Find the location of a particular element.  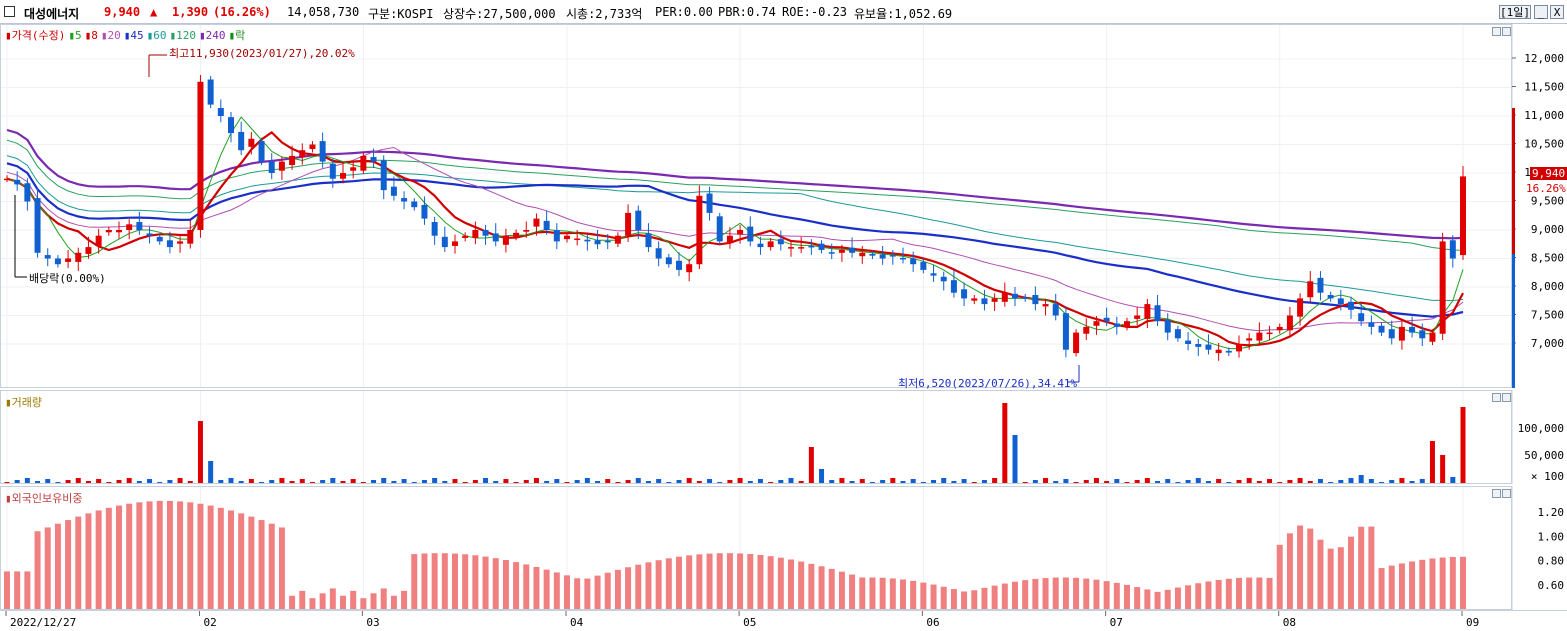

panel-restore-icon is located at coordinates (1496, 31).